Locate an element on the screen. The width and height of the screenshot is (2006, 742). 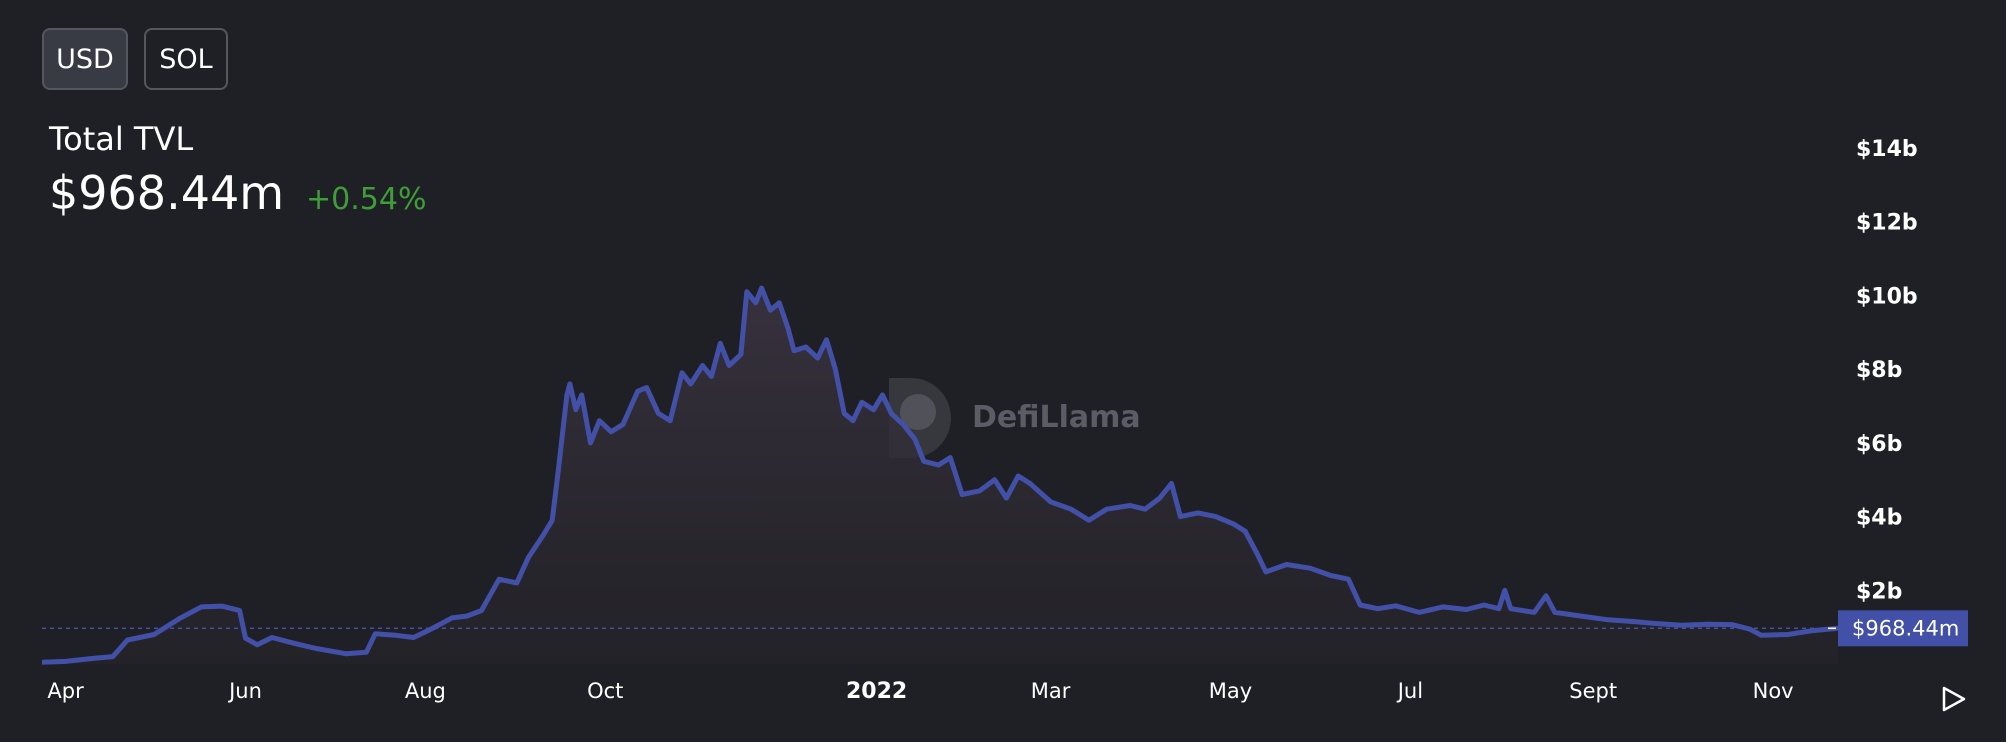
y-tick-label: $10b is located at coordinates (1887, 296).